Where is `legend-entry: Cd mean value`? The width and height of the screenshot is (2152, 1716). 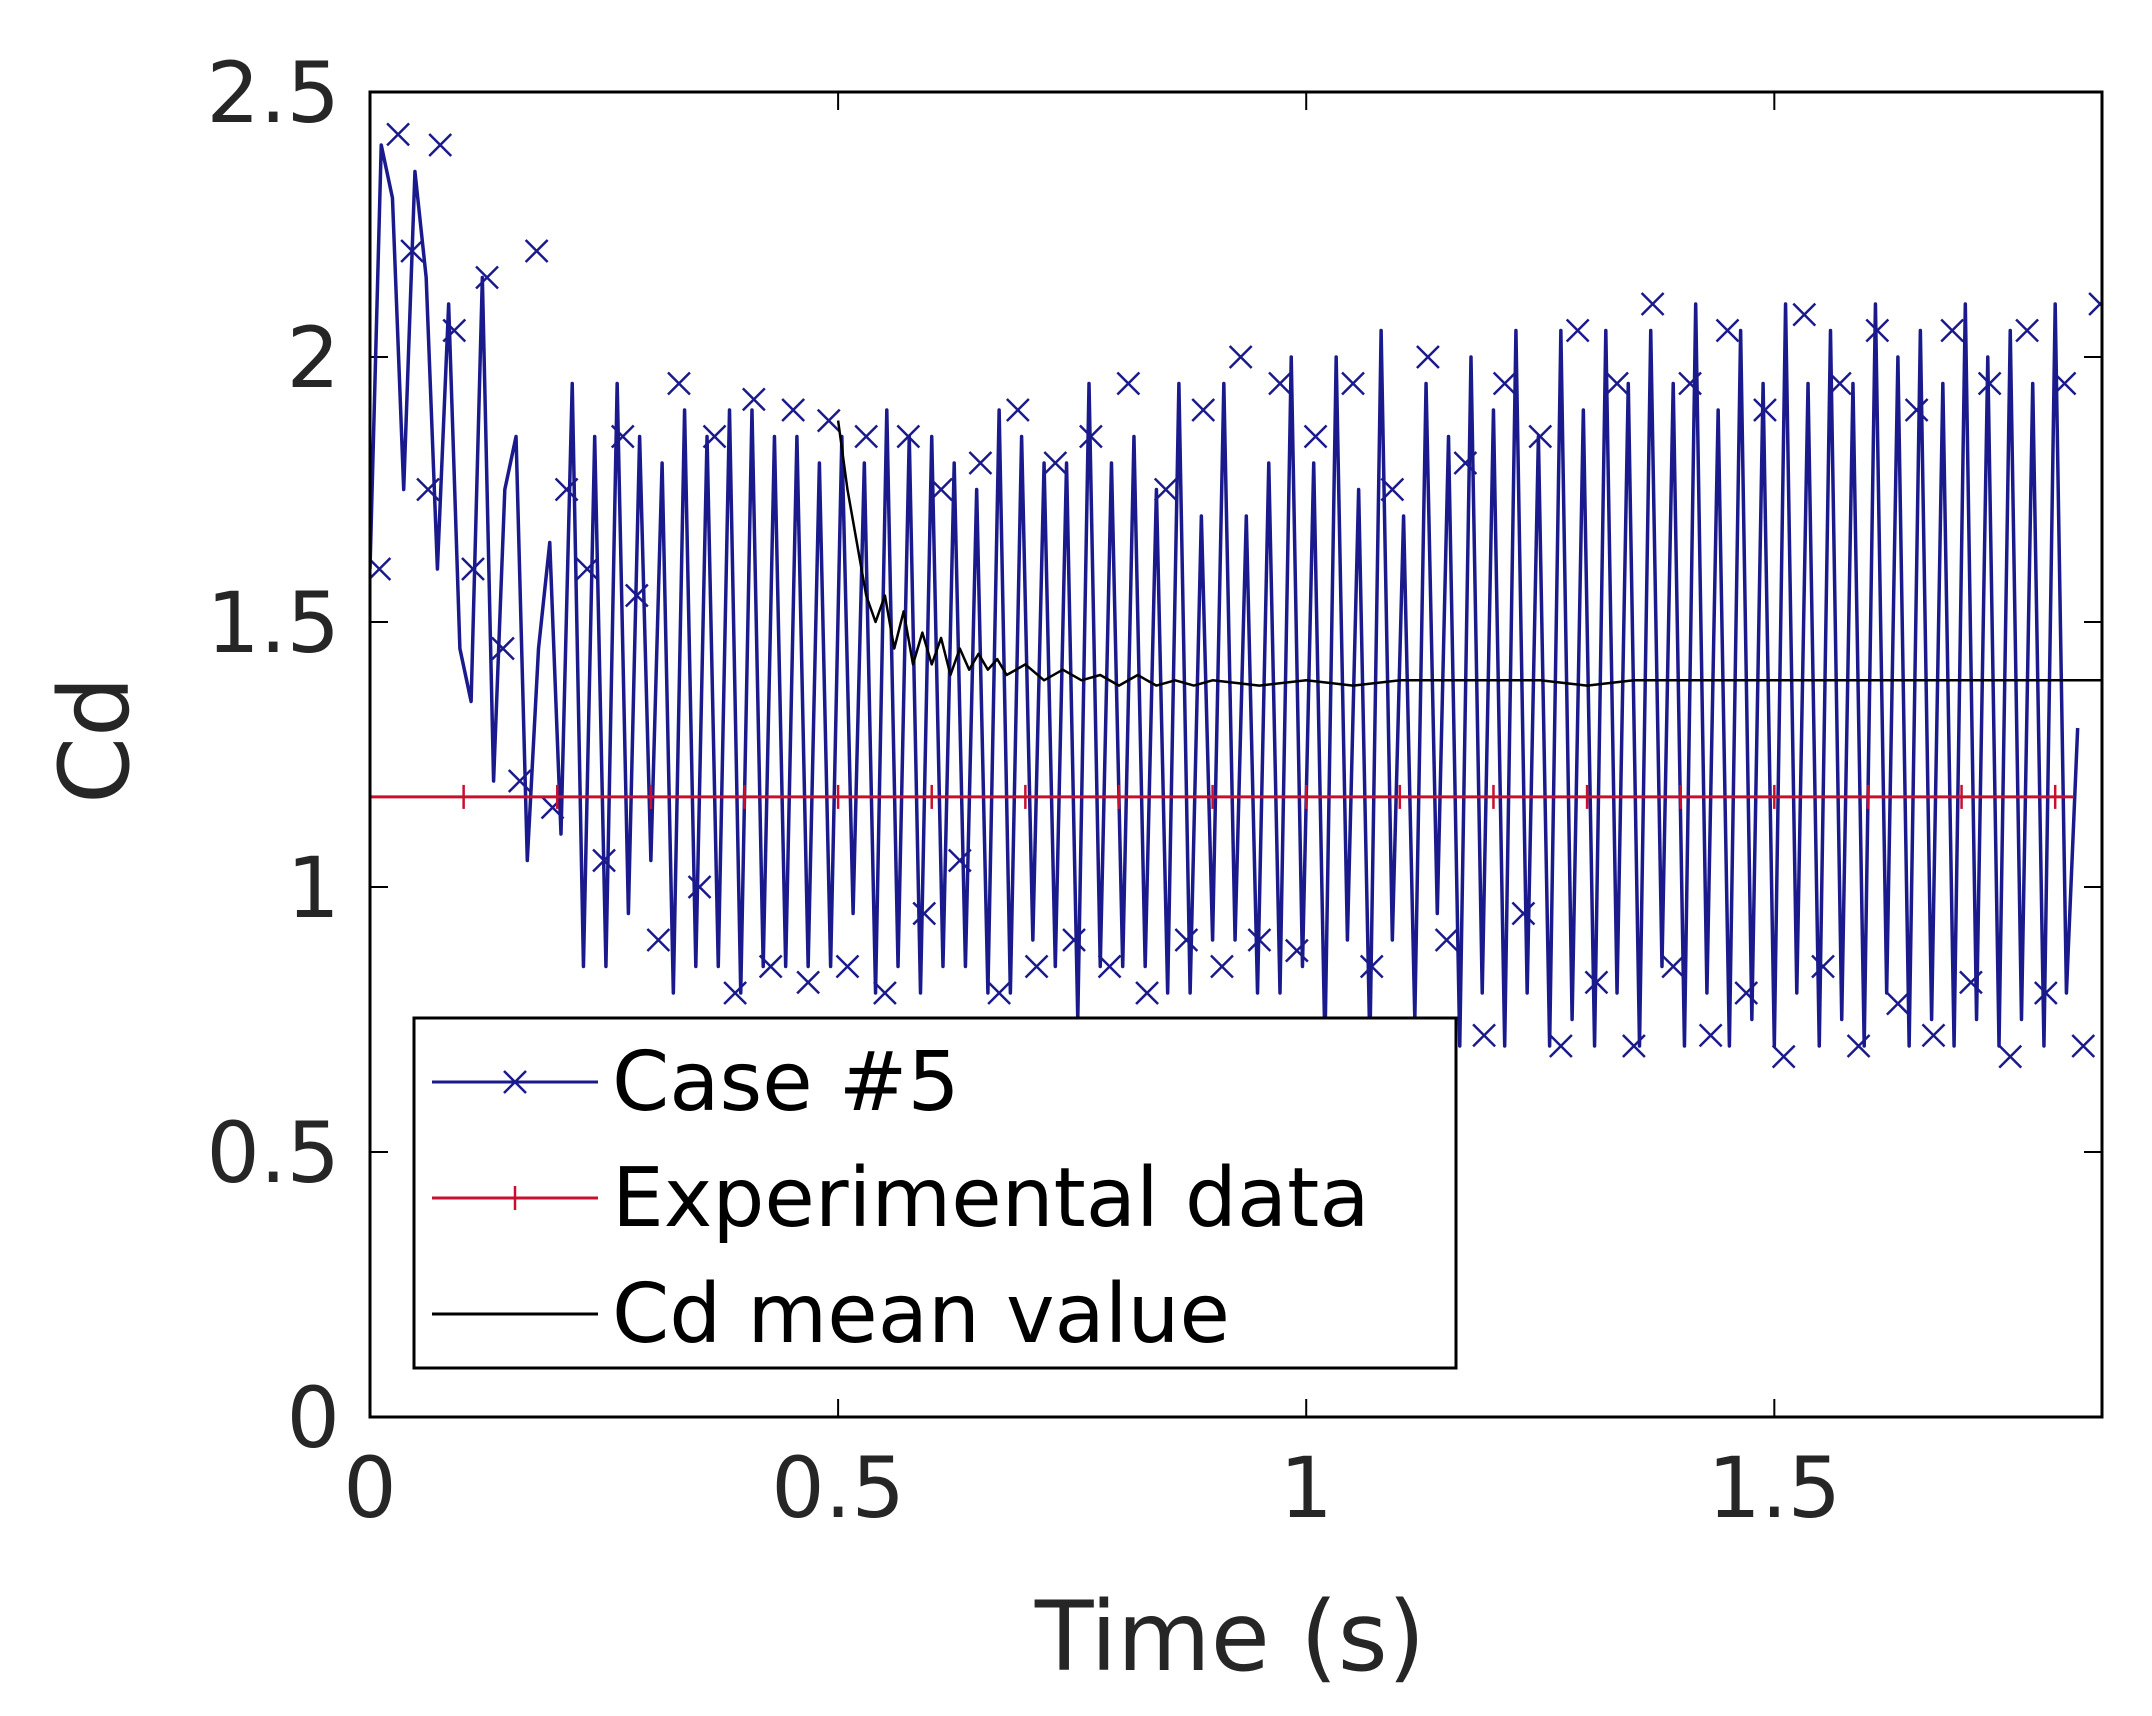 legend-entry: Cd mean value is located at coordinates (831, 1314).